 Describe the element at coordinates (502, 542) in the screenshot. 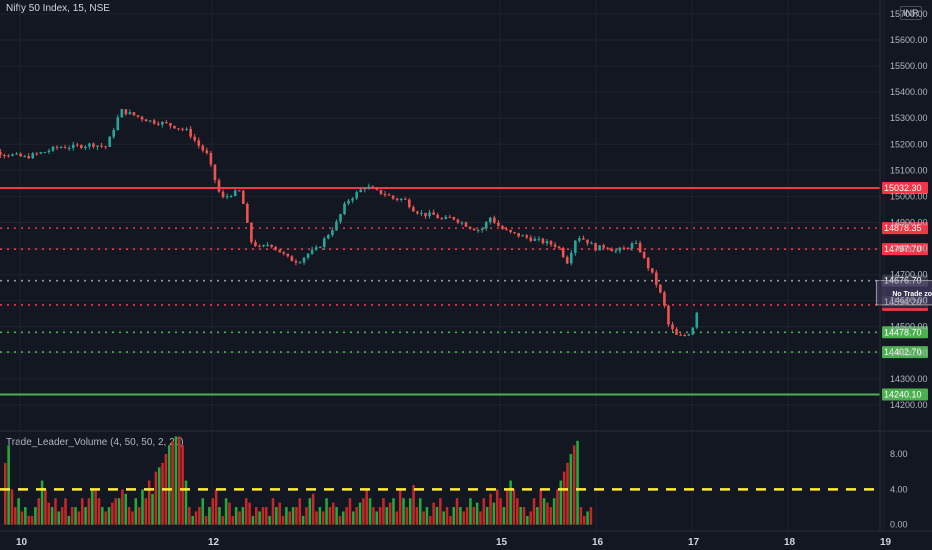

I see `time-tick-label: 15` at that location.